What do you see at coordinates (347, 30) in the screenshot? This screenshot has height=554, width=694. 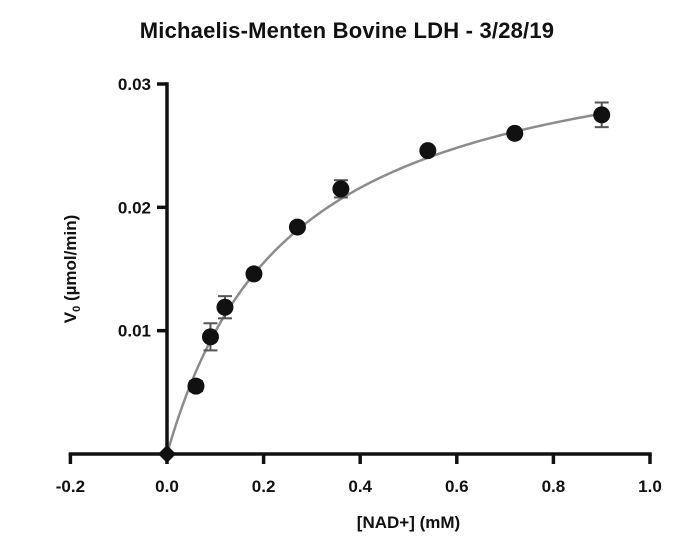 I see `chart-title: Michaelis-Menten Bovine LDH - 3/28/19` at bounding box center [347, 30].